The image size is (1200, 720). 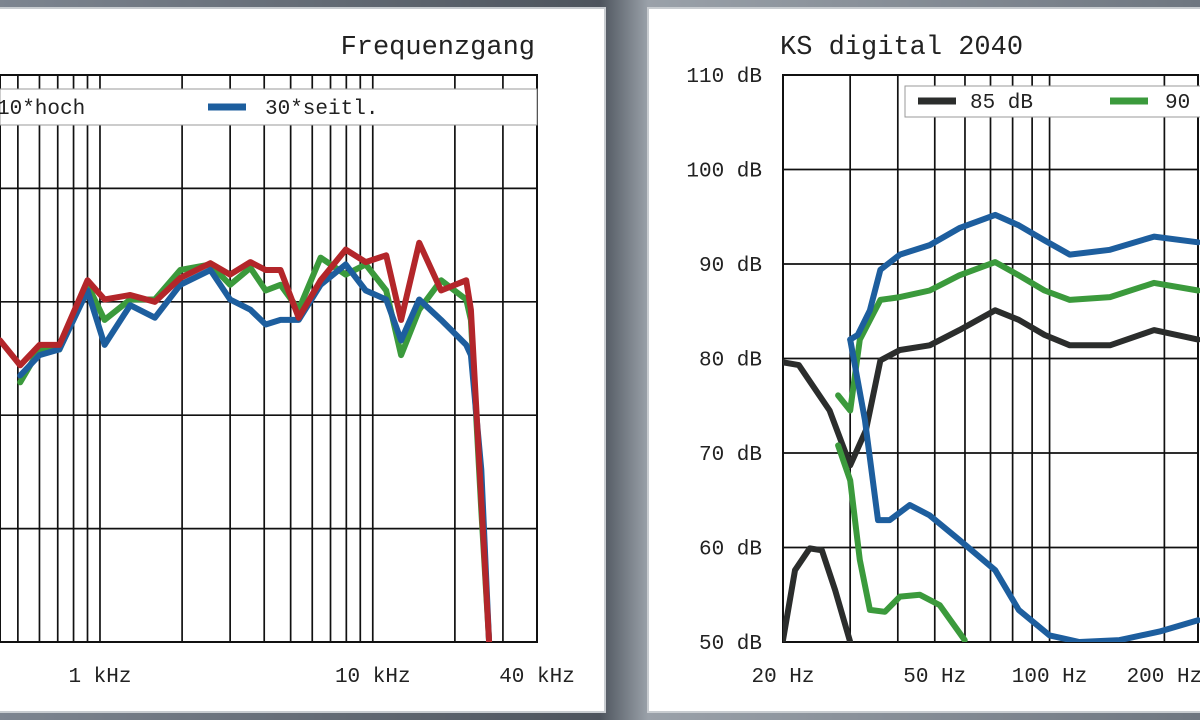 What do you see at coordinates (438, 48) in the screenshot?
I see `chart-title: Frequenzgang` at bounding box center [438, 48].